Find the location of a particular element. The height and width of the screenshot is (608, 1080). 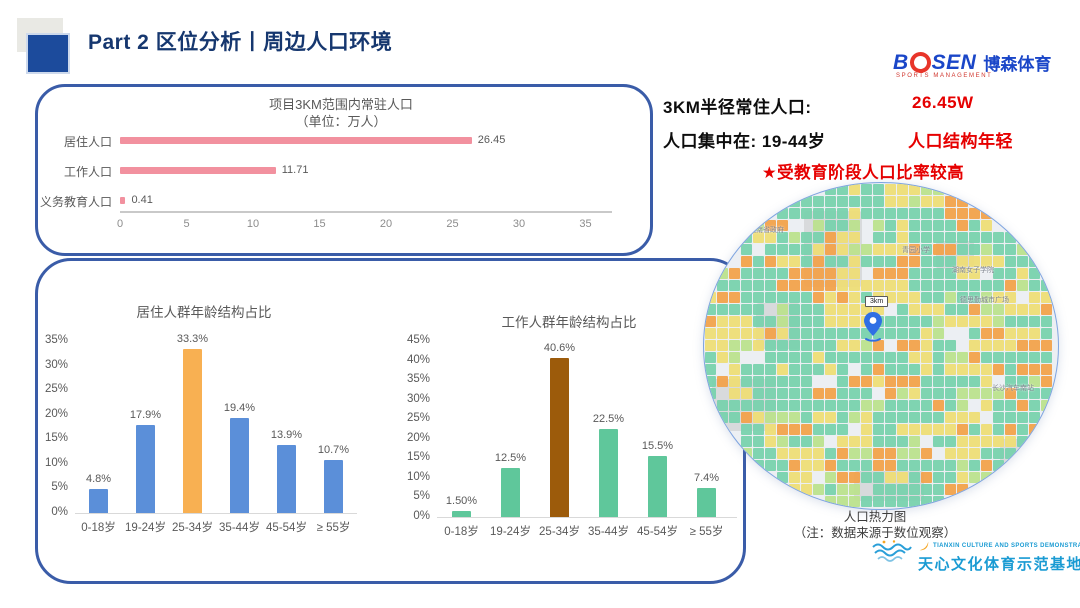

bosen-logo-b: B is located at coordinates (901, 62).